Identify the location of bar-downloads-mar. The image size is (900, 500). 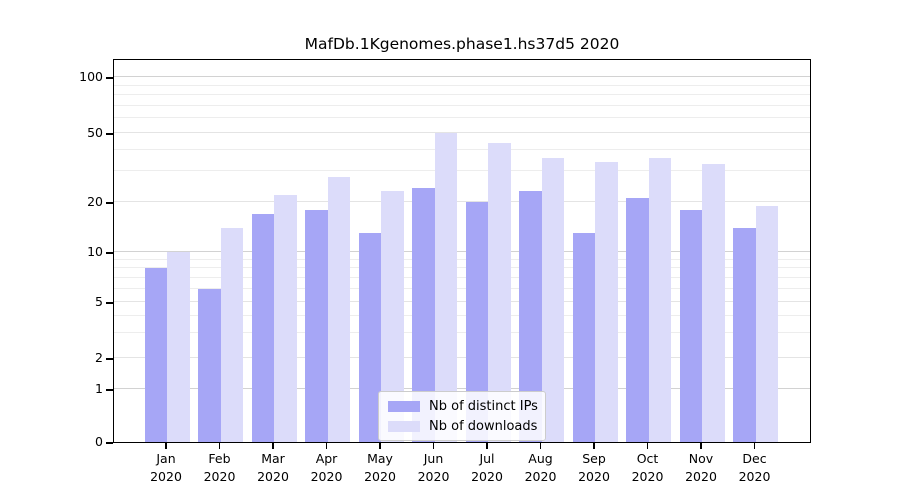
(285, 318).